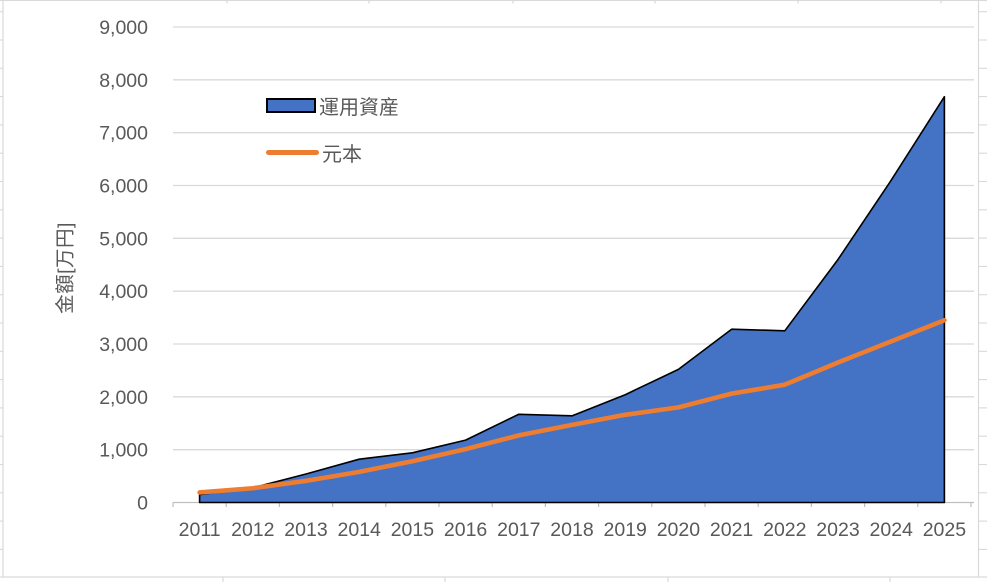 This screenshot has height=582, width=987. I want to click on y-tick-label: 8,000, so click(123, 81).